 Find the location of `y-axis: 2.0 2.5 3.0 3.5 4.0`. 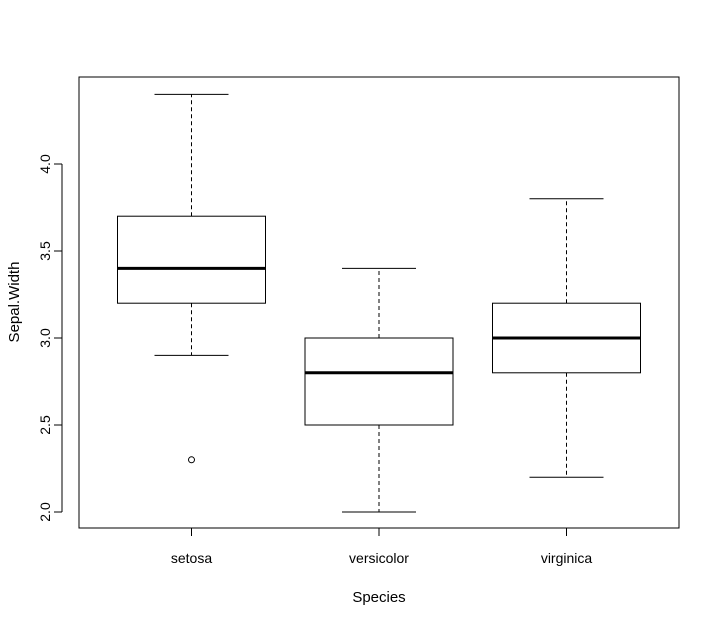

y-axis: 2.0 2.5 3.0 3.5 4.0 is located at coordinates (50, 338).